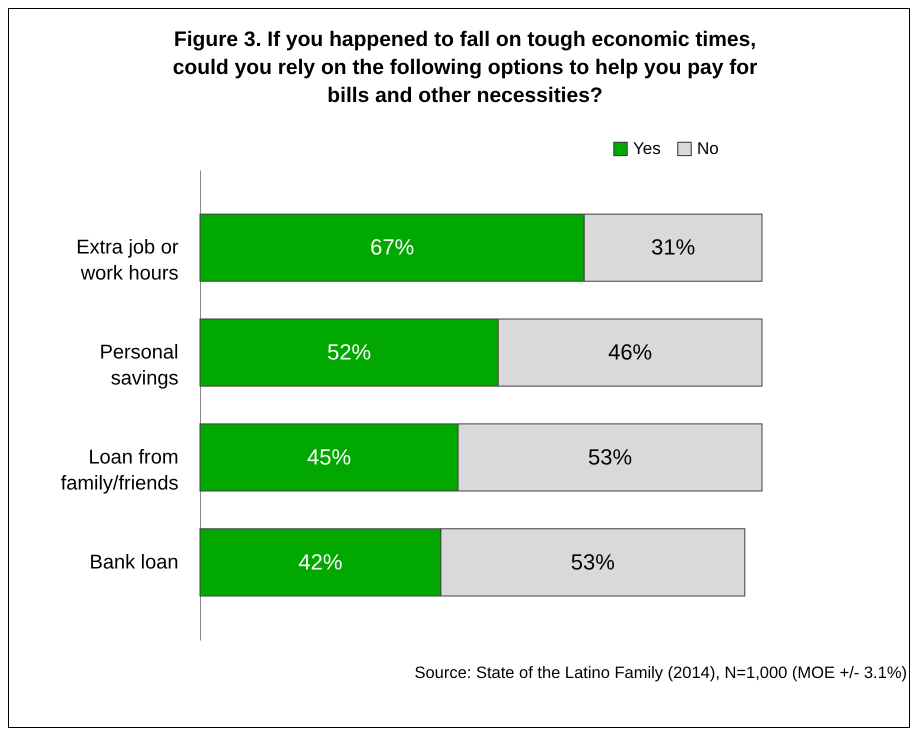 The width and height of the screenshot is (921, 738). Describe the element at coordinates (465, 68) in the screenshot. I see `chart-title: Figure 3. If you happened to fall on tough economic times, could you rely on the following options to help you pay for bills and other necessities?` at that location.